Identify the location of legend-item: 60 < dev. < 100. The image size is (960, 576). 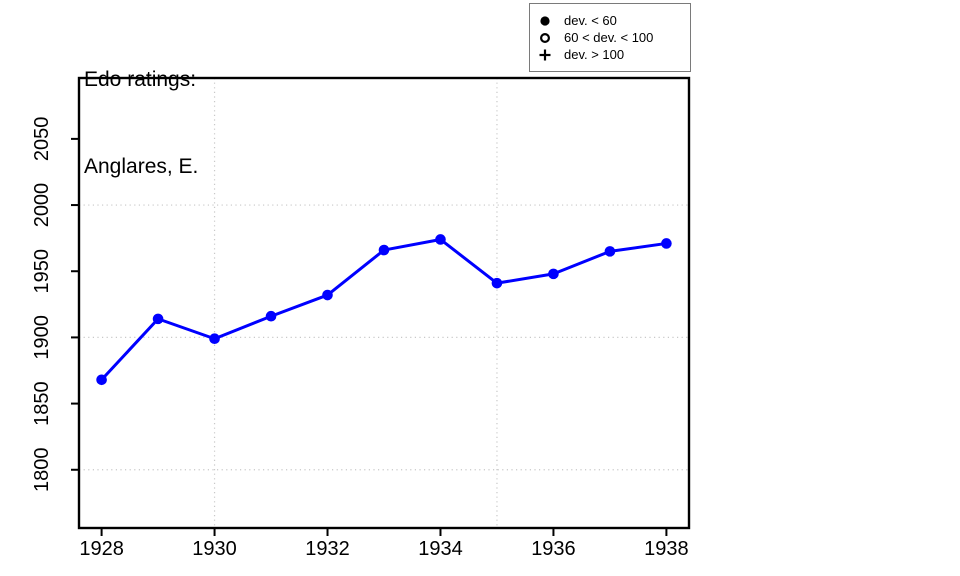
(610, 37).